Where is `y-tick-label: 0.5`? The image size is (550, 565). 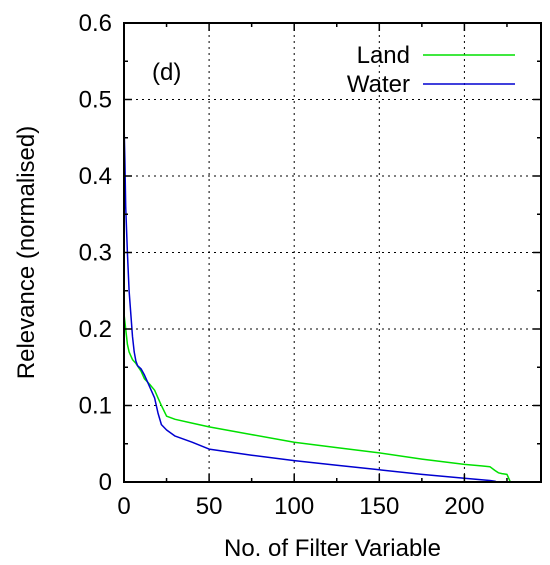 y-tick-label: 0.5 is located at coordinates (95, 100).